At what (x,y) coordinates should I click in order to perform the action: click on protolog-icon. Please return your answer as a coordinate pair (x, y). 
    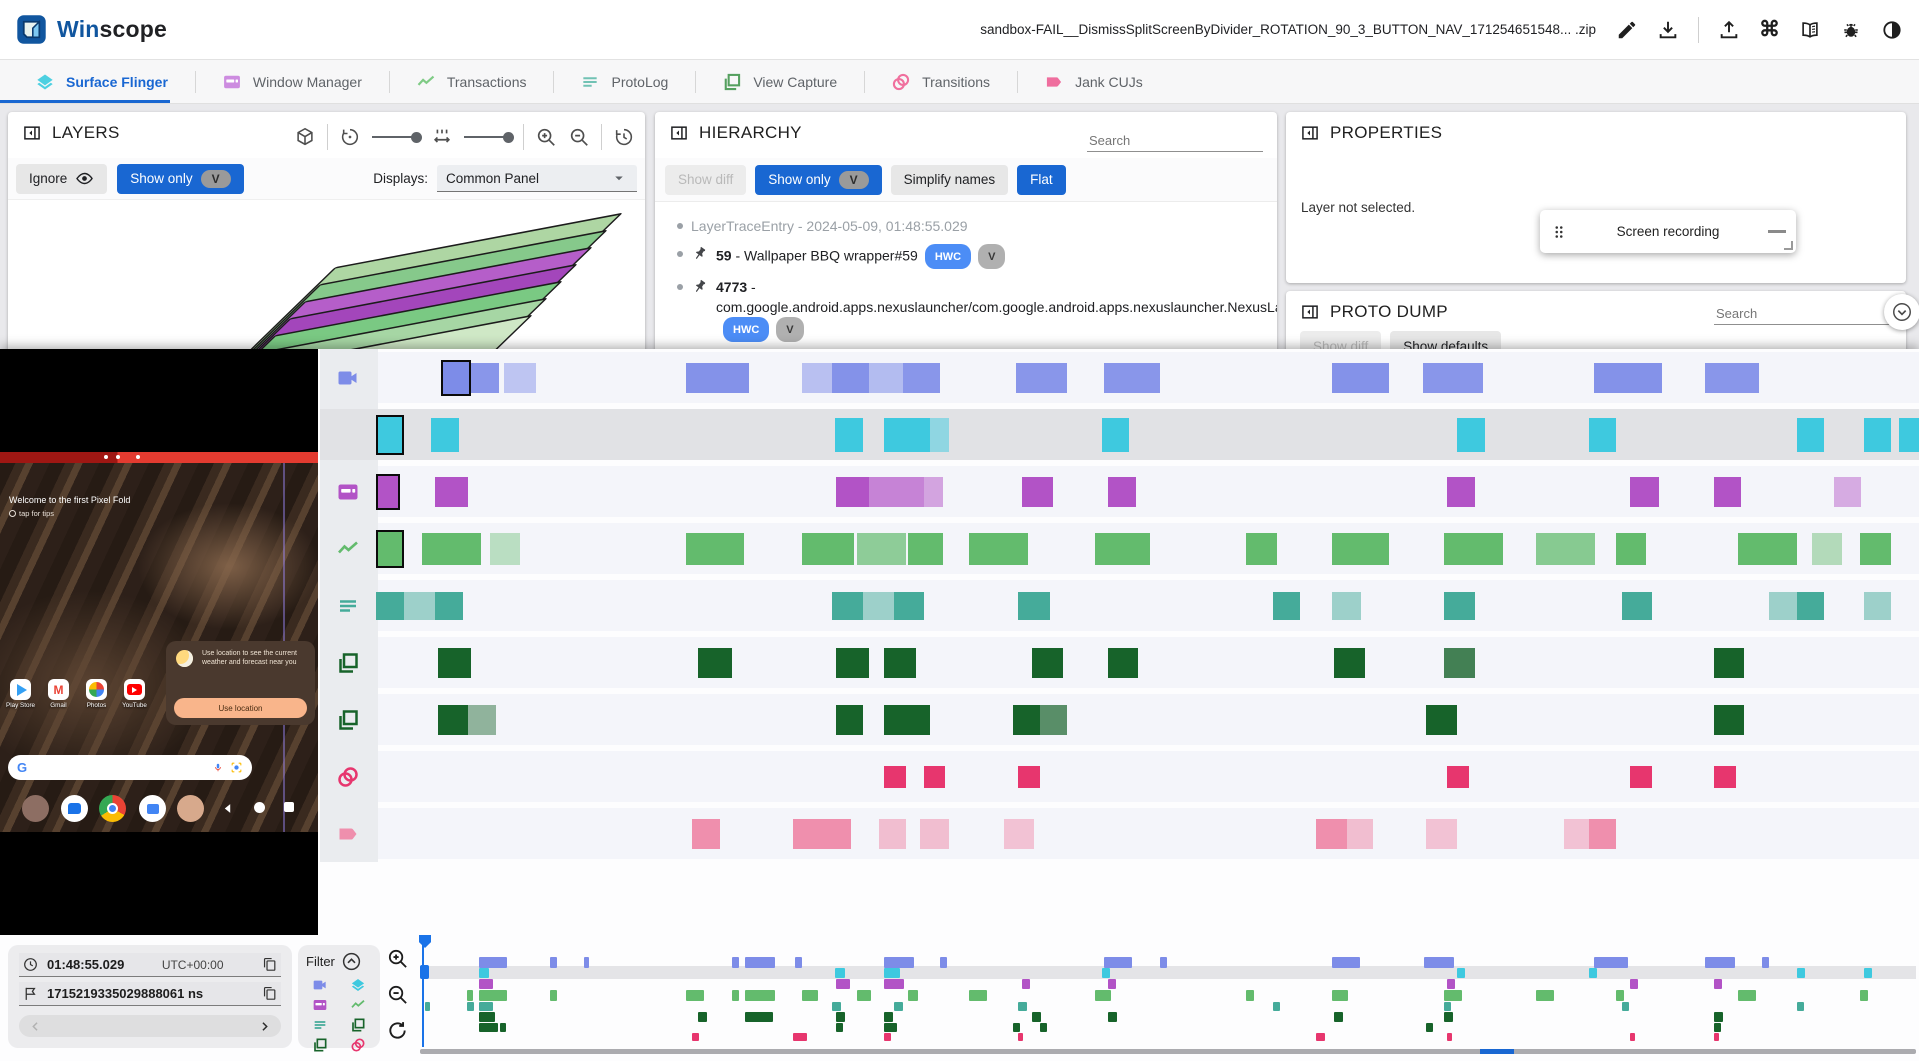
    Looking at the image, I should click on (320, 1025).